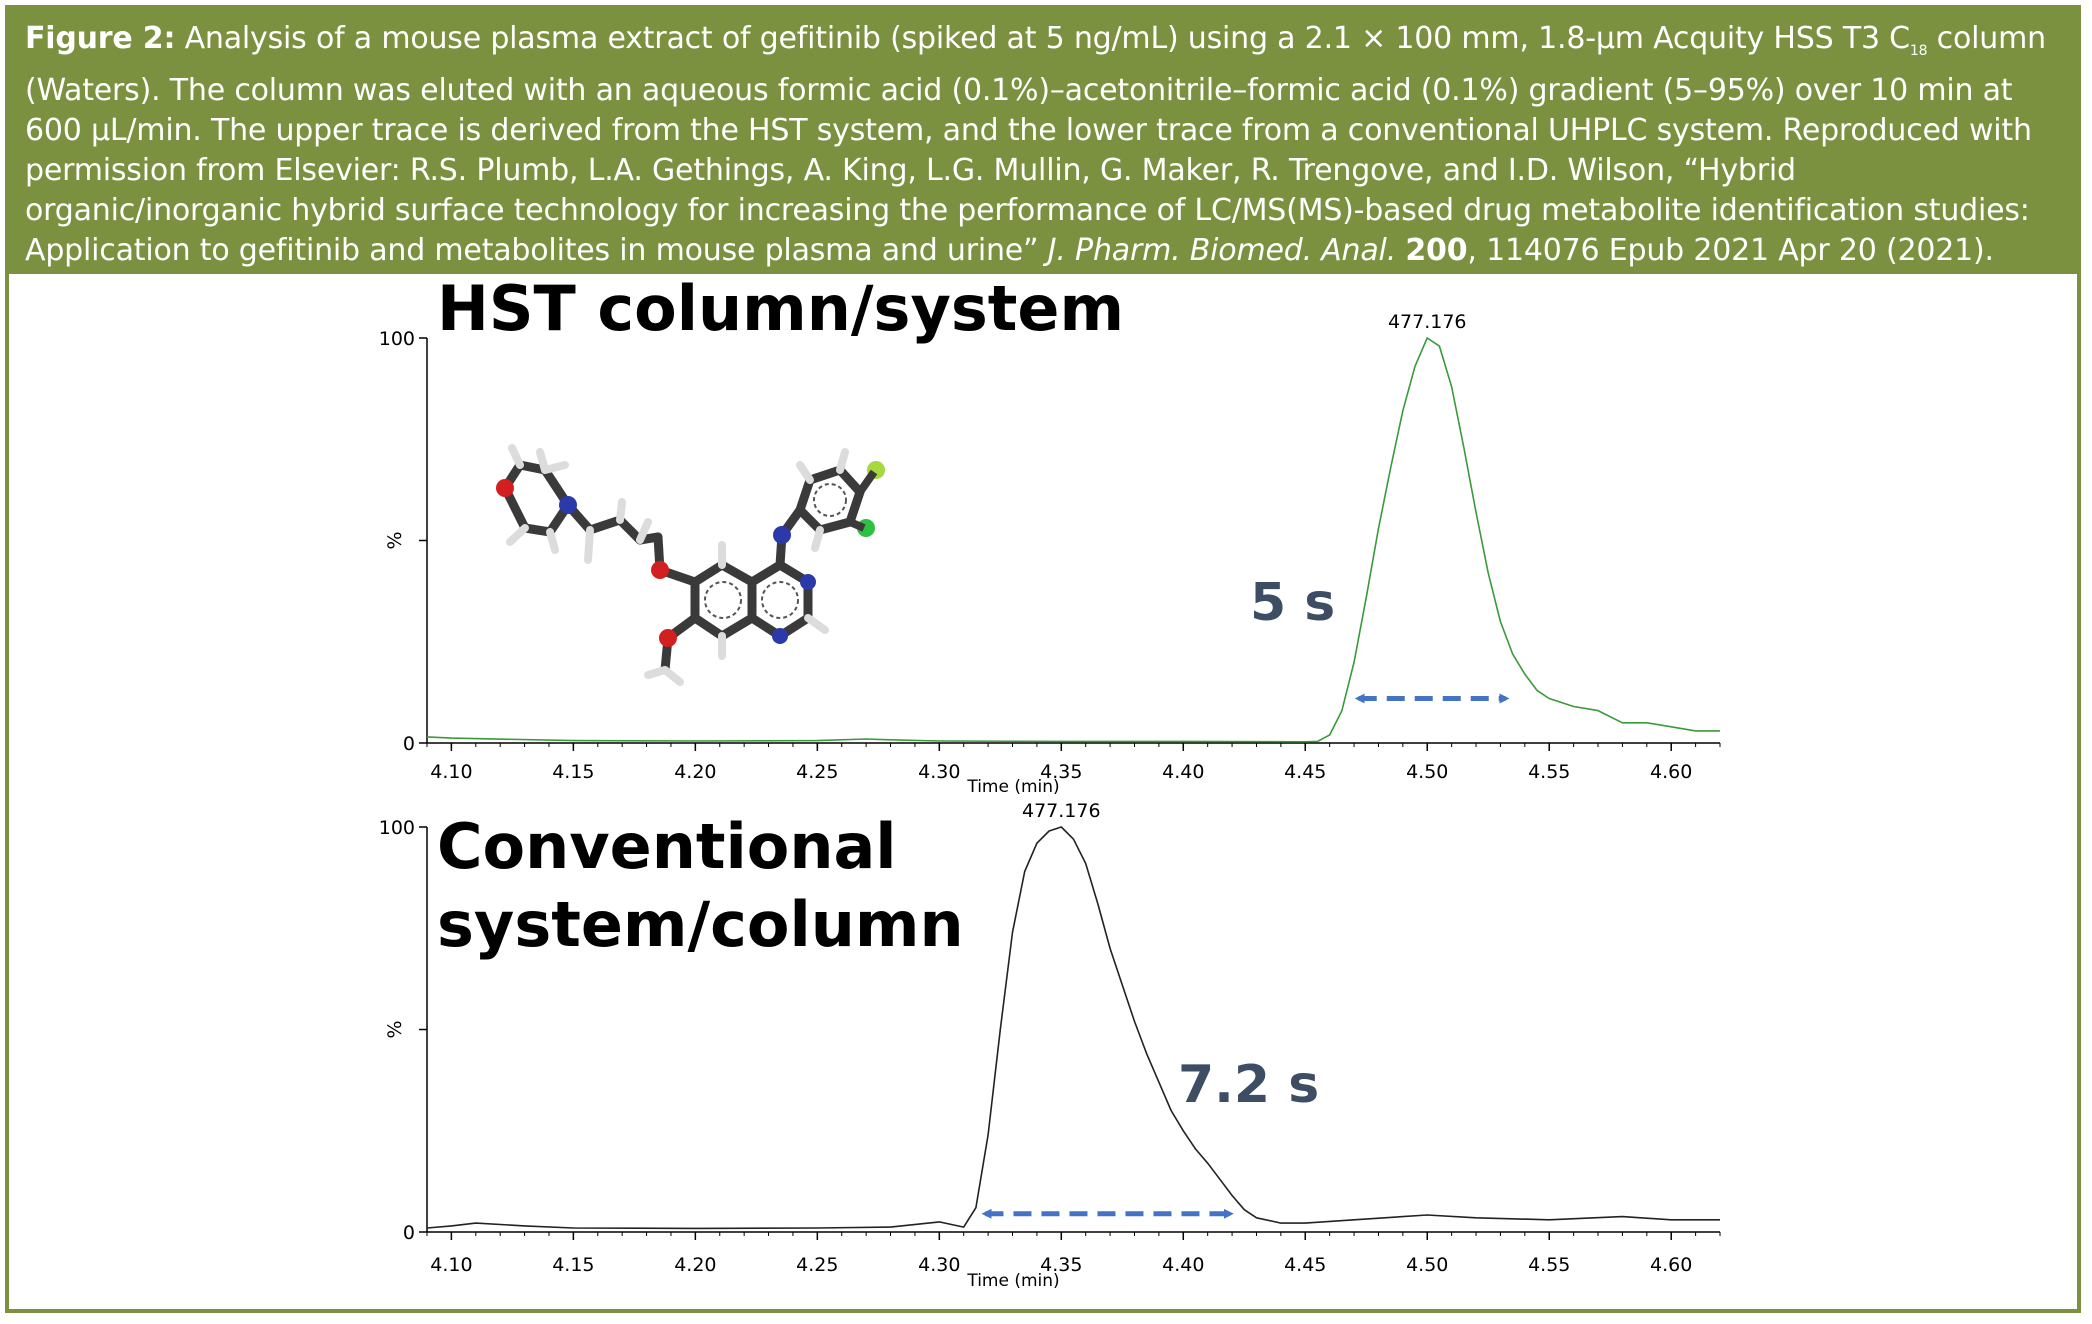  Describe the element at coordinates (1730, 250) in the screenshot. I see `caption-tail: , 114076 Epub 2021 Apr 20 (2021).` at that location.